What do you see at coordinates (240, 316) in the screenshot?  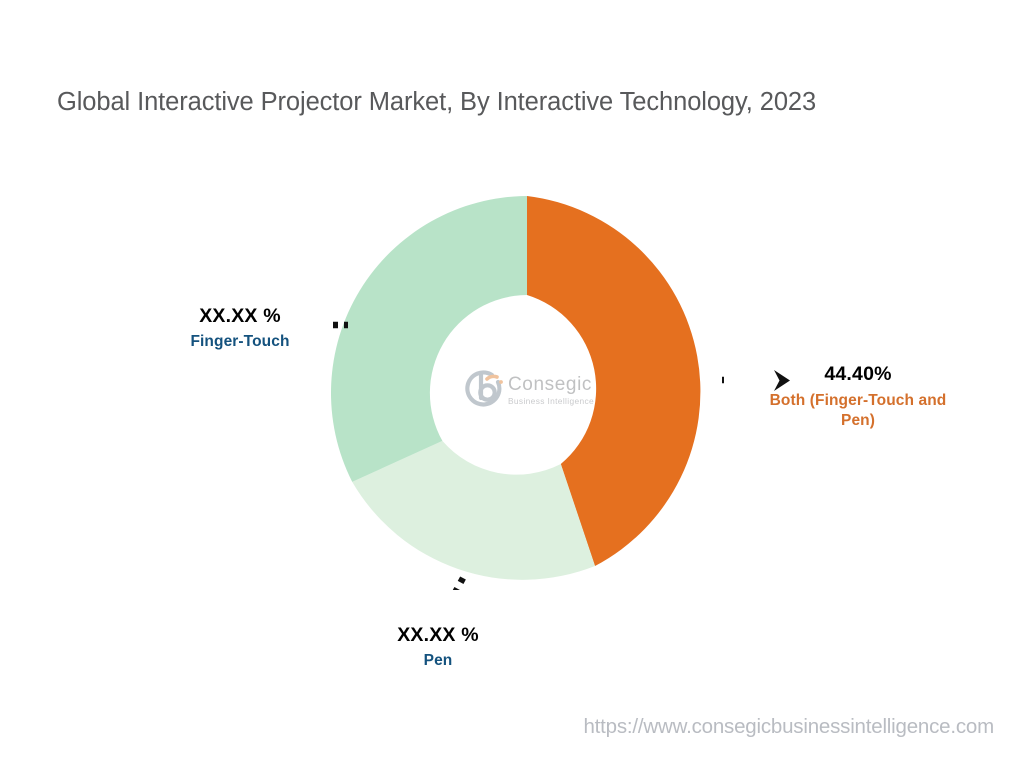 I see `callout-finger-touch-percent: XX.XX %` at bounding box center [240, 316].